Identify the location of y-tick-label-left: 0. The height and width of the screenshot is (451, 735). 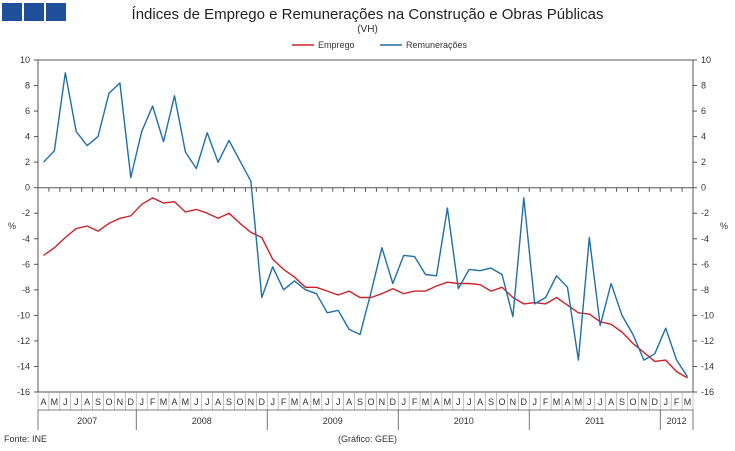
(27, 188).